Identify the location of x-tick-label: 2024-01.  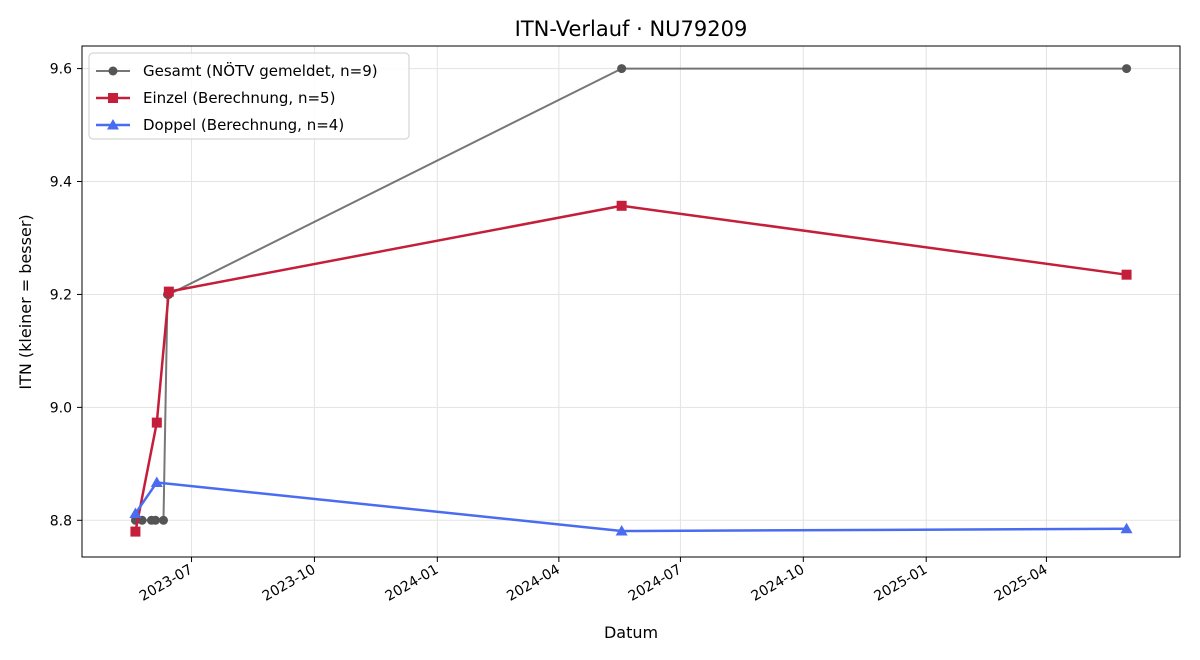
(412, 583).